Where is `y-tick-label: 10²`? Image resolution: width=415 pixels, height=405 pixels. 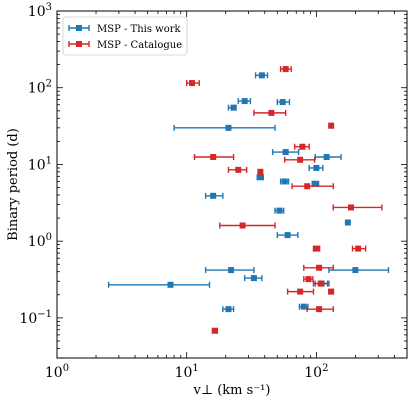 y-tick-label: 10² is located at coordinates (40, 88).